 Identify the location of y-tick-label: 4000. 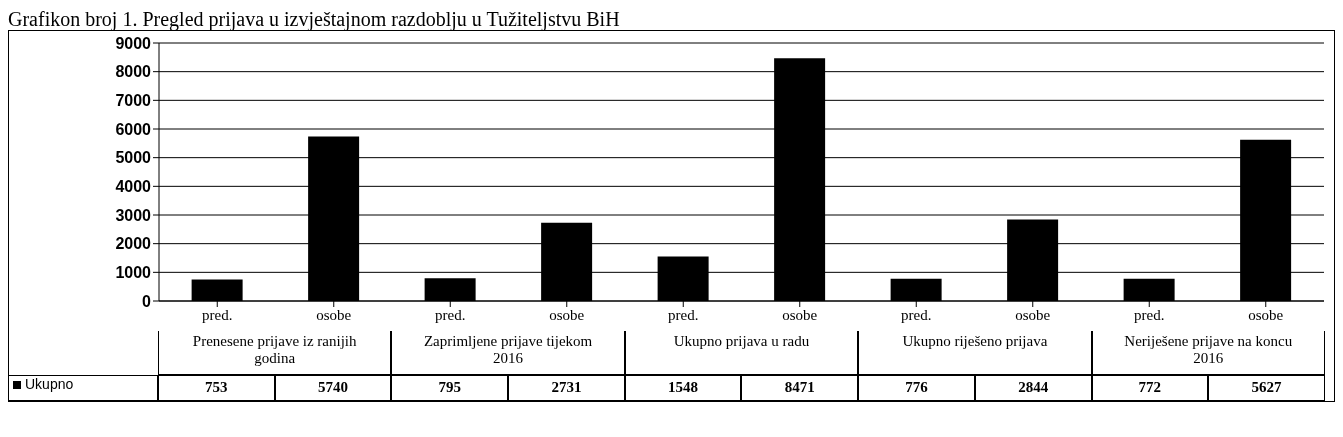
(133, 187).